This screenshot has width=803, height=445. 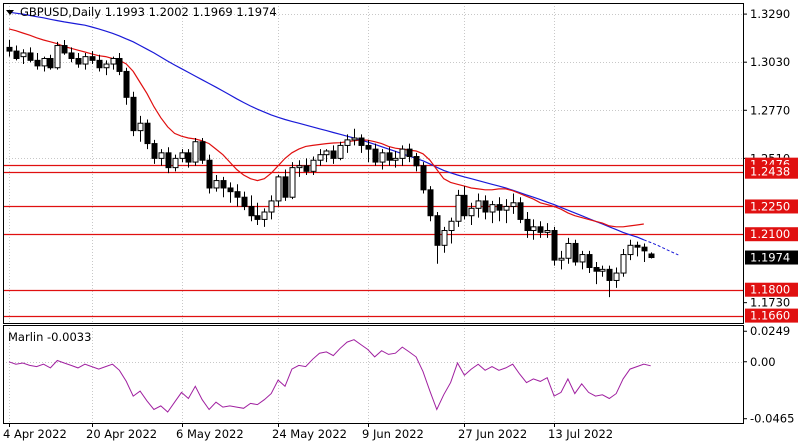 What do you see at coordinates (10, 12) in the screenshot?
I see `collapse-triangle-icon` at bounding box center [10, 12].